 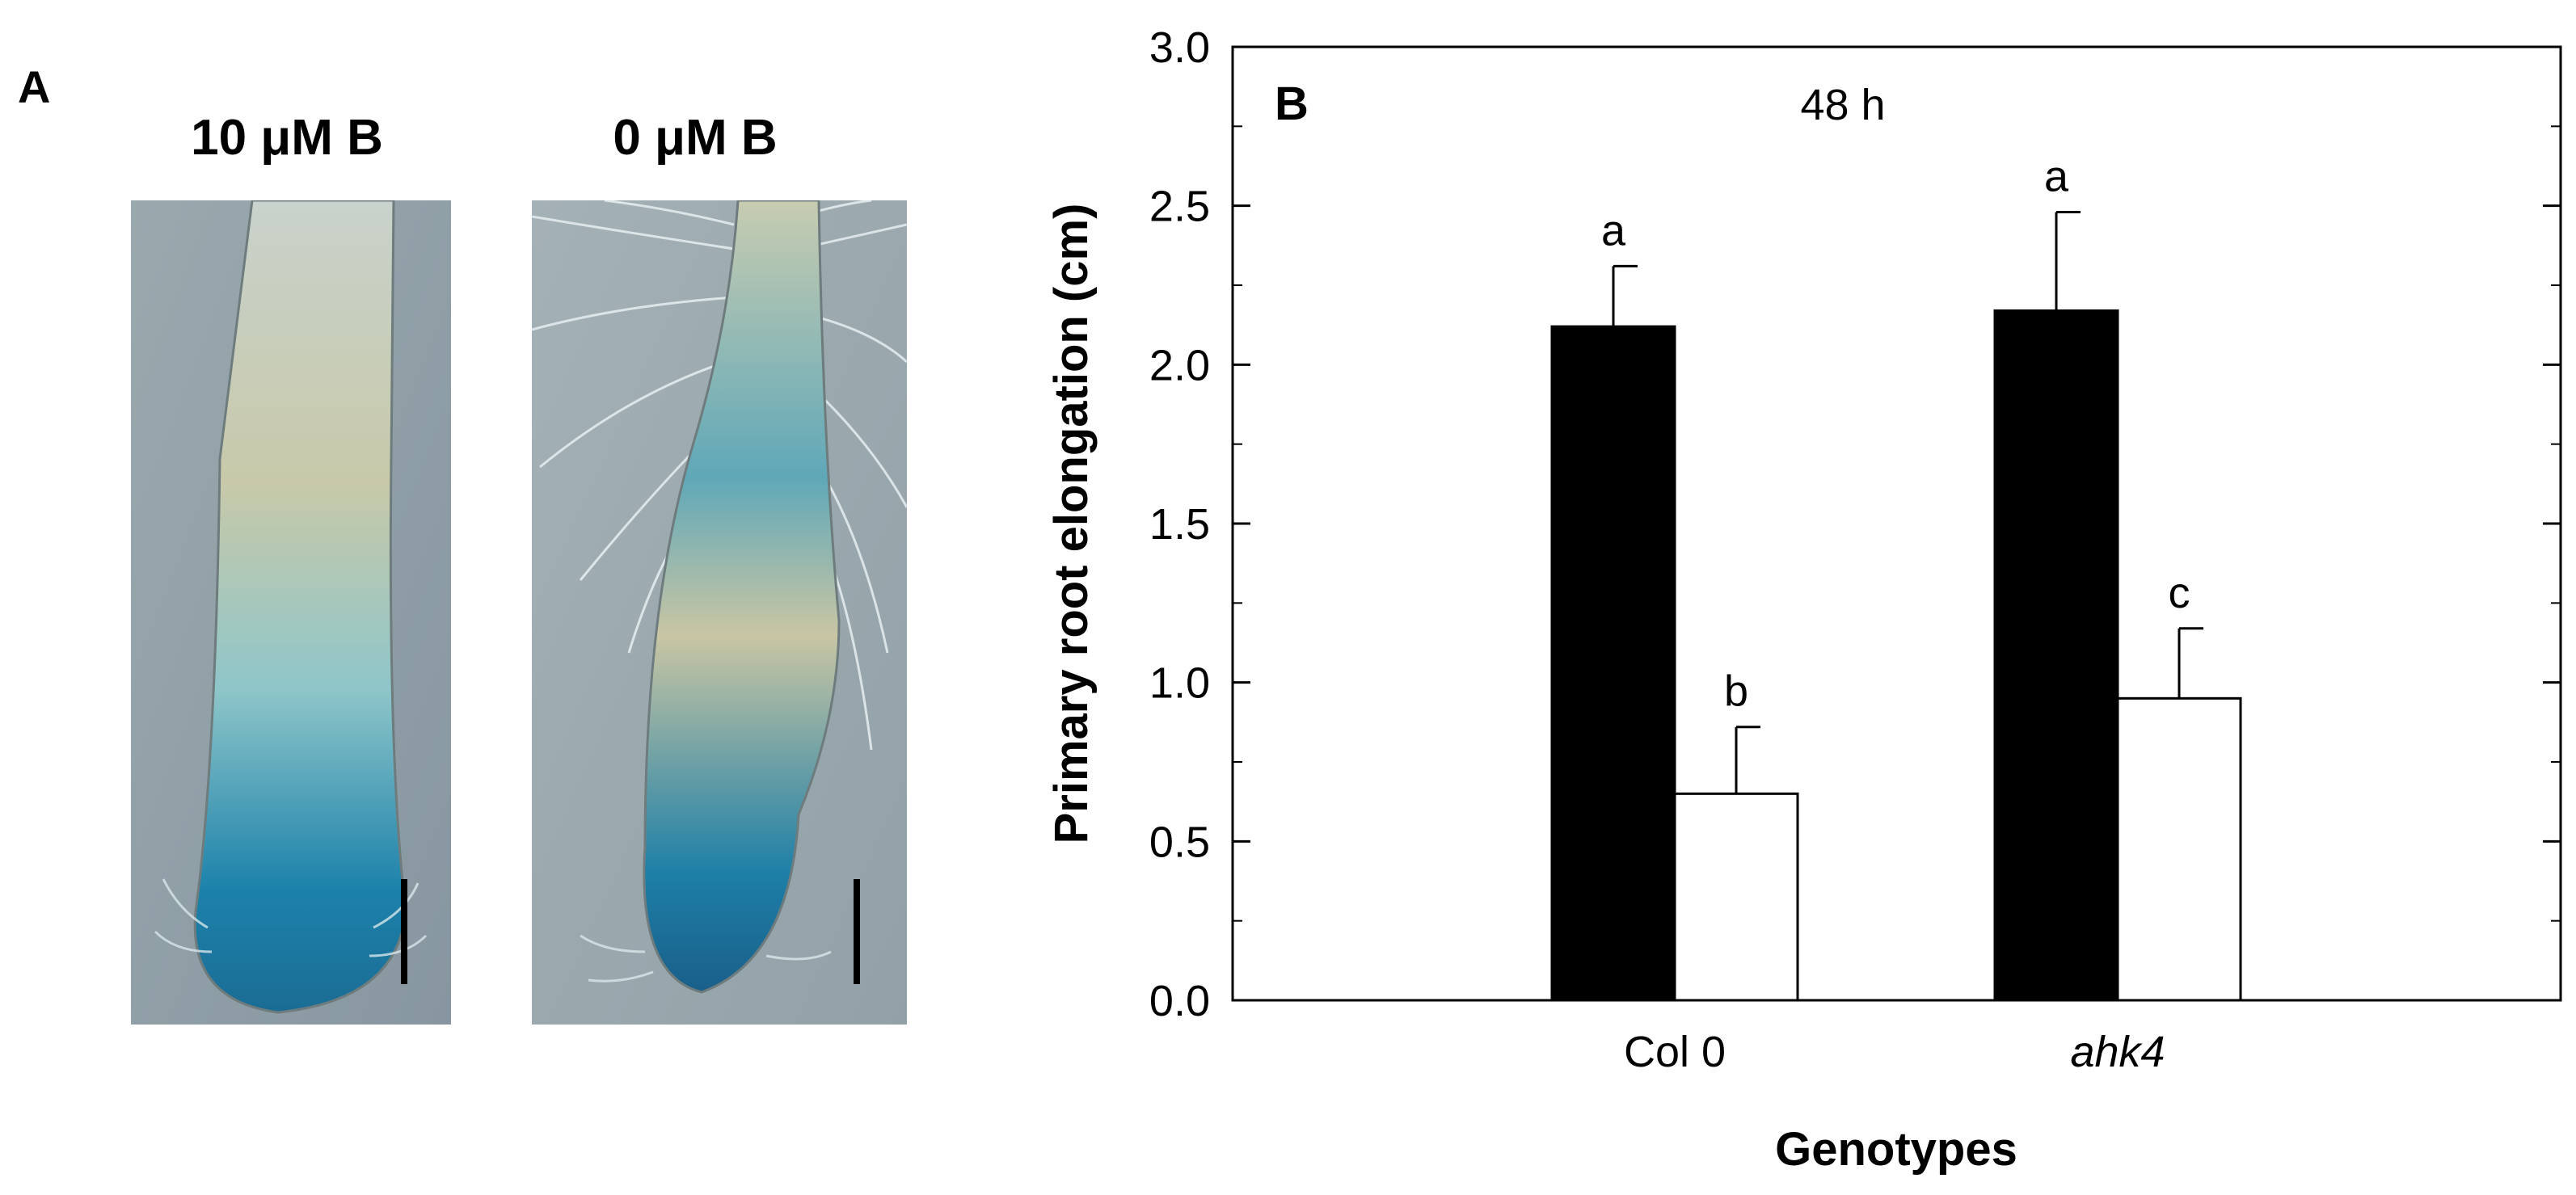 I want to click on image-2-title: 0 μM B, so click(x=695, y=138).